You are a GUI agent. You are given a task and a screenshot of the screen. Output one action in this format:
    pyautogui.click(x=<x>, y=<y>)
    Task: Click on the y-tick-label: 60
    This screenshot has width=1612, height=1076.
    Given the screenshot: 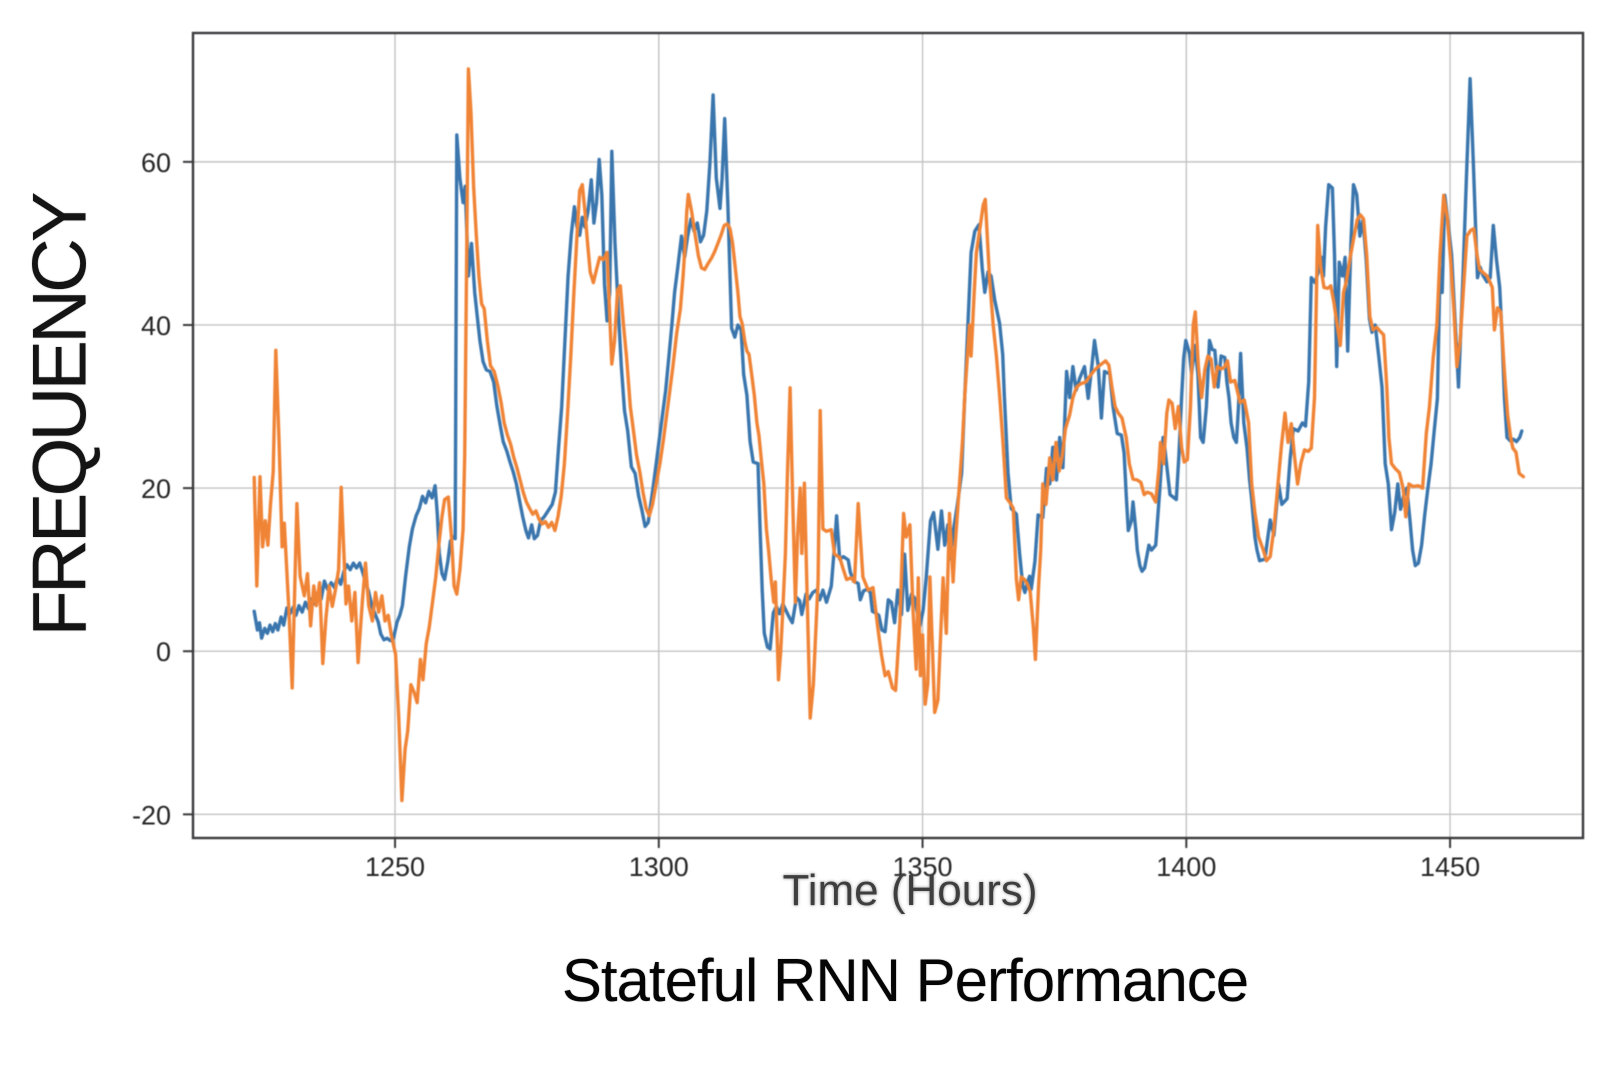 What is the action you would take?
    pyautogui.click(x=156, y=163)
    